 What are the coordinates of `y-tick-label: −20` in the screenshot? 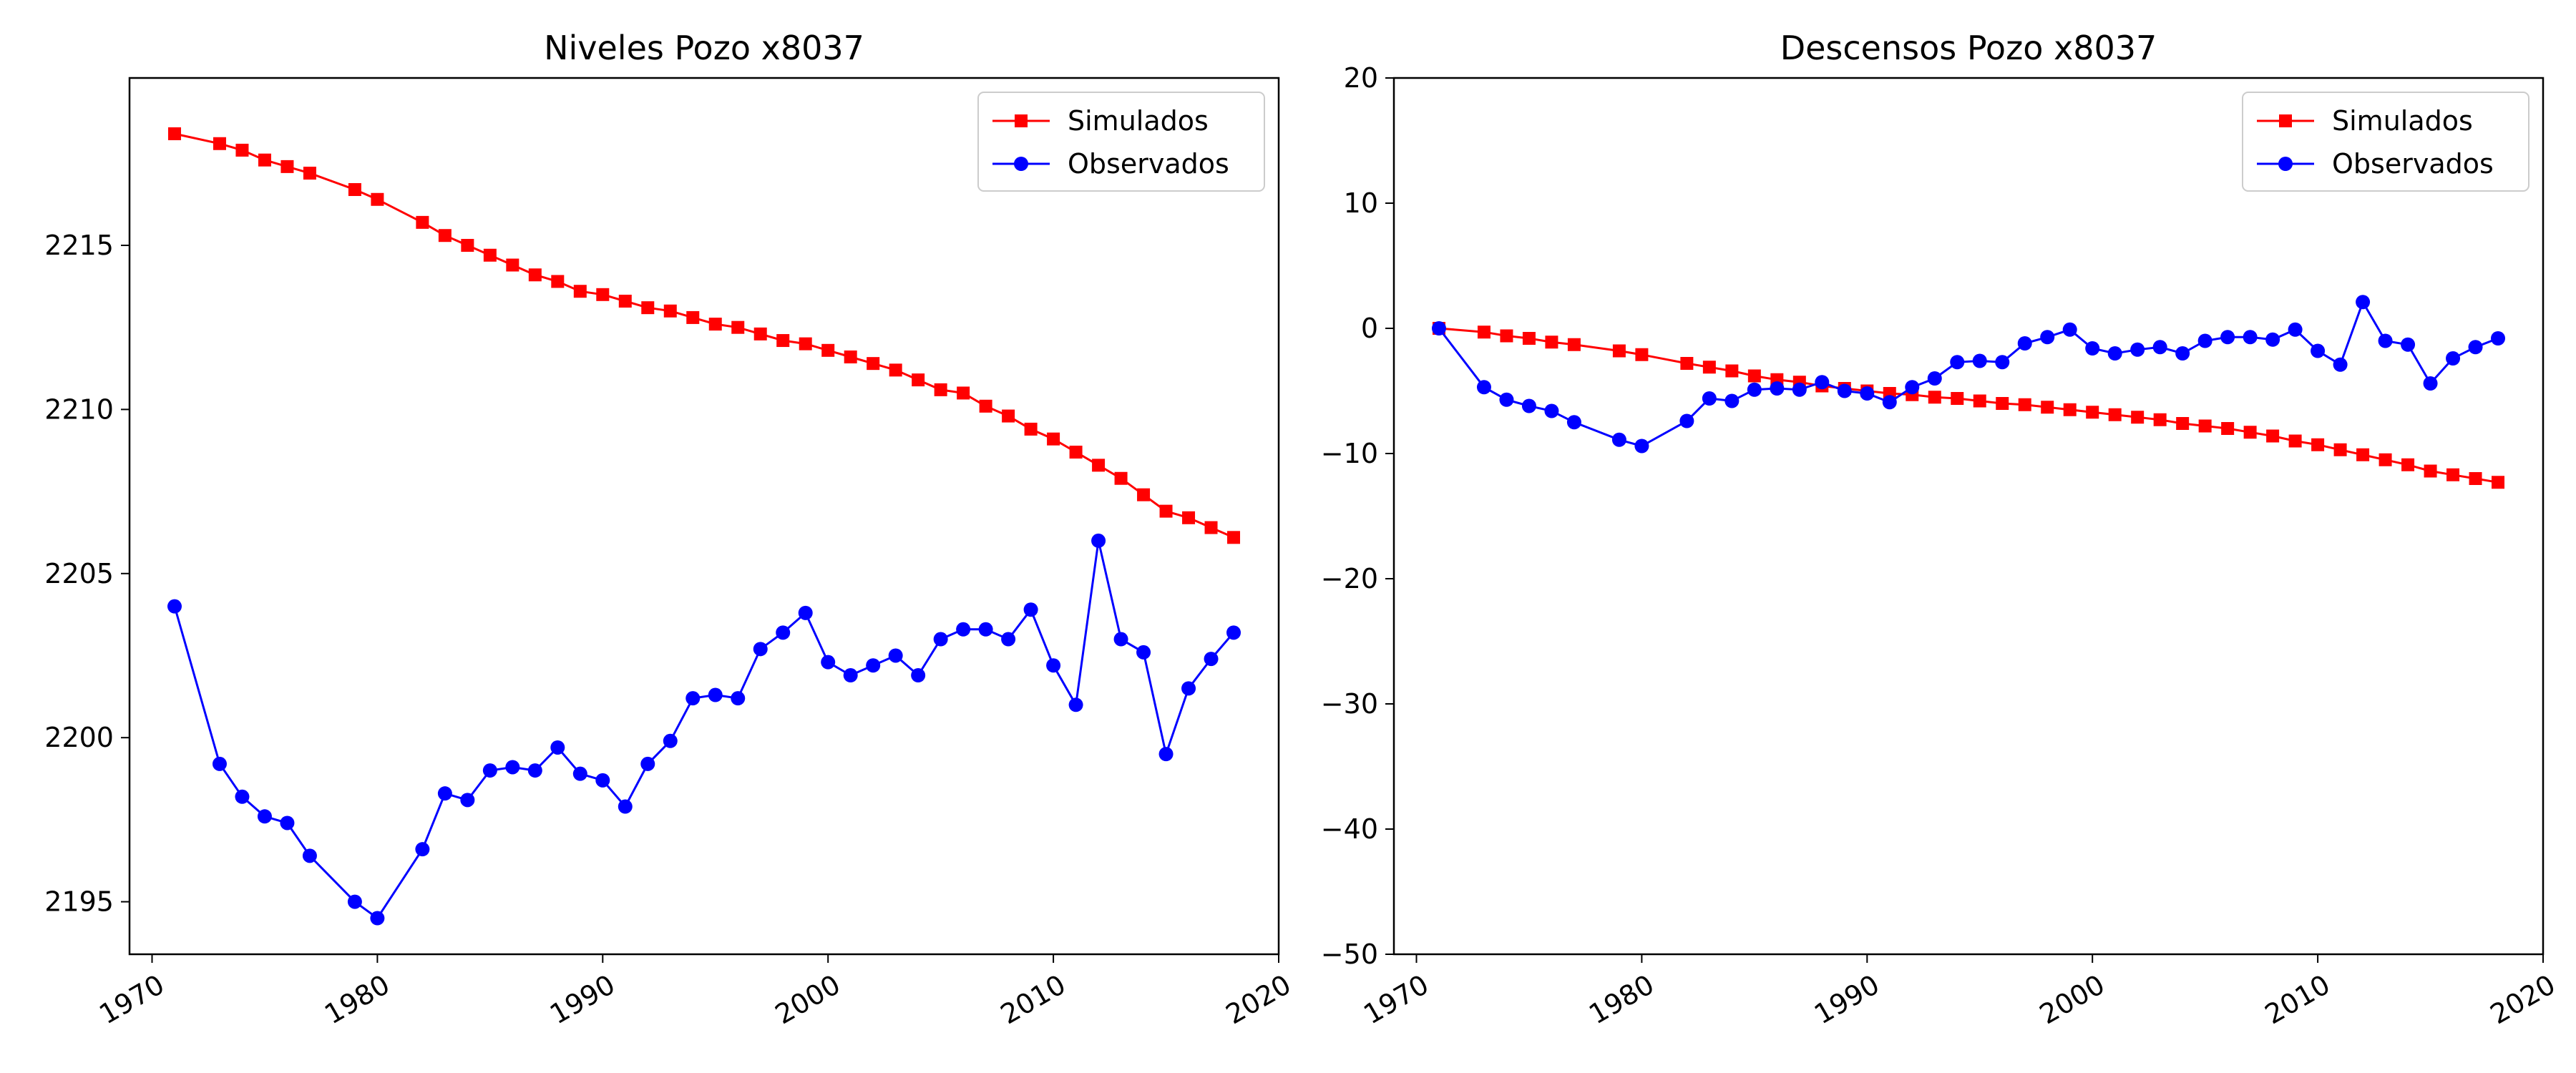 It's located at (1349, 578).